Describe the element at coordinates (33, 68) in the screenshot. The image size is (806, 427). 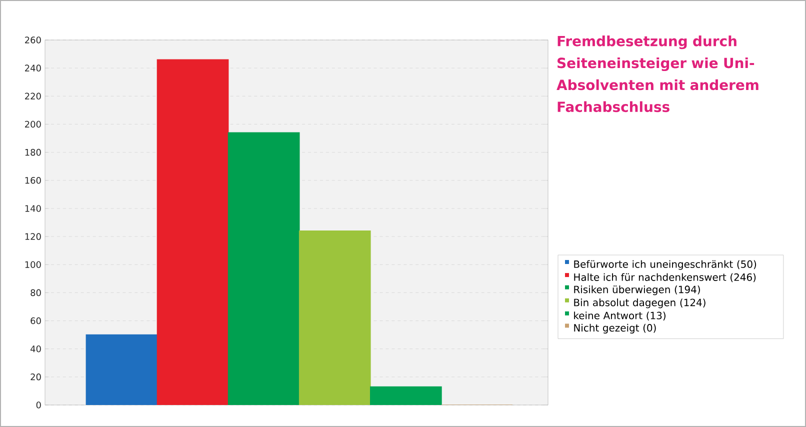
I see `y-tick-label: 240` at that location.